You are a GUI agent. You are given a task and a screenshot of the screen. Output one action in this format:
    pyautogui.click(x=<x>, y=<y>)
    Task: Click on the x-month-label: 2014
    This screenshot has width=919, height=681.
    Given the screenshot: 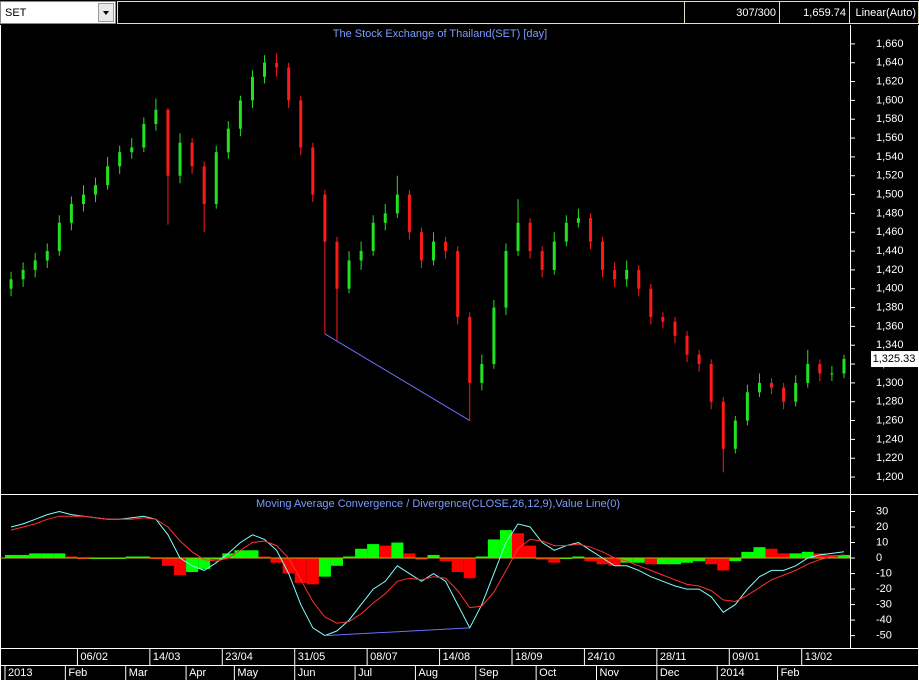 What is the action you would take?
    pyautogui.click(x=732, y=673)
    